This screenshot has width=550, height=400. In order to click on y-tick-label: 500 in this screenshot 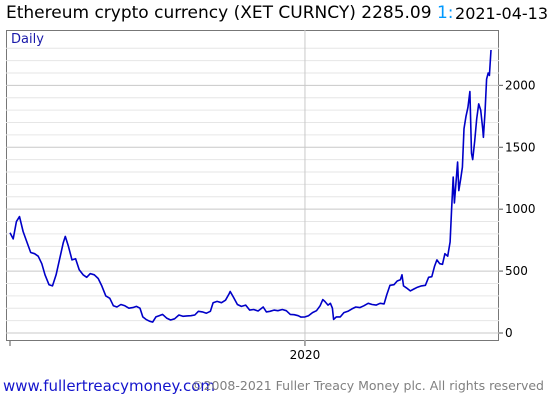, I will do `click(516, 271)`.